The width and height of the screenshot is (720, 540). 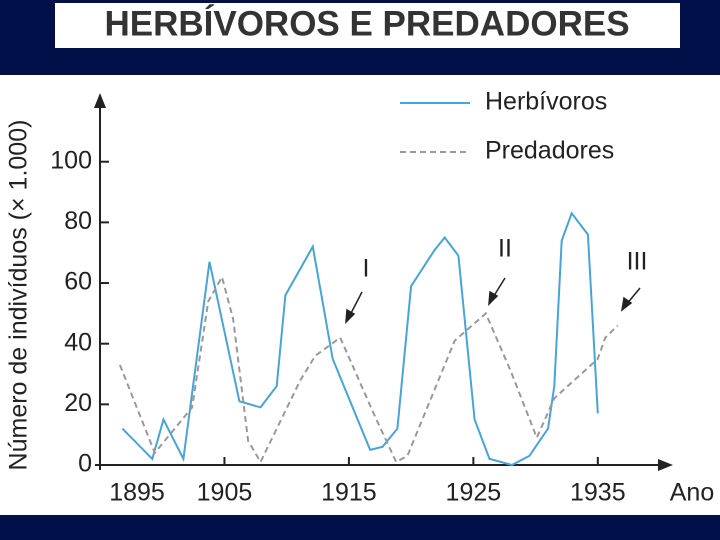 I want to click on y-tick-label: 100, so click(x=71, y=160).